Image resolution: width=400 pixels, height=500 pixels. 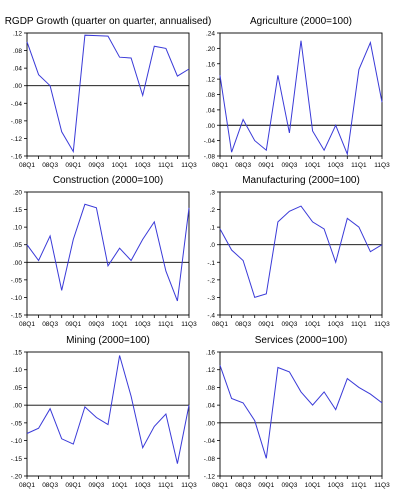 What do you see at coordinates (17, 477) in the screenshot?
I see `y-tick-label: -.20` at bounding box center [17, 477].